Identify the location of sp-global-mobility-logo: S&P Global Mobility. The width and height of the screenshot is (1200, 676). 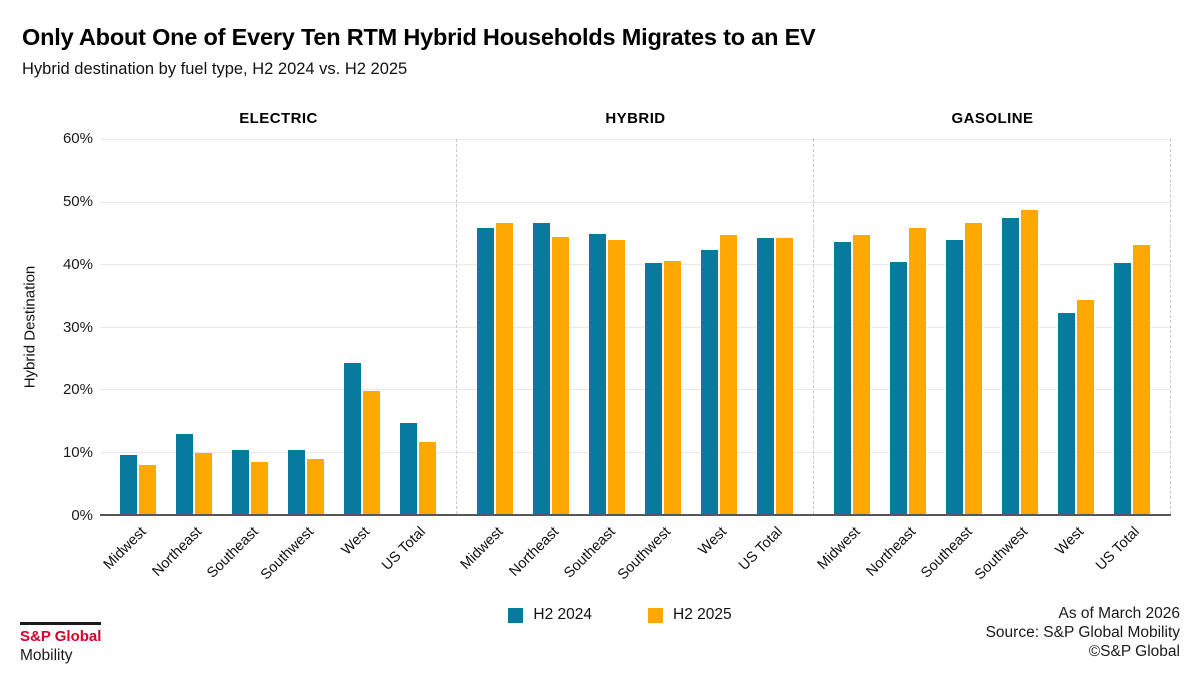
(61, 643).